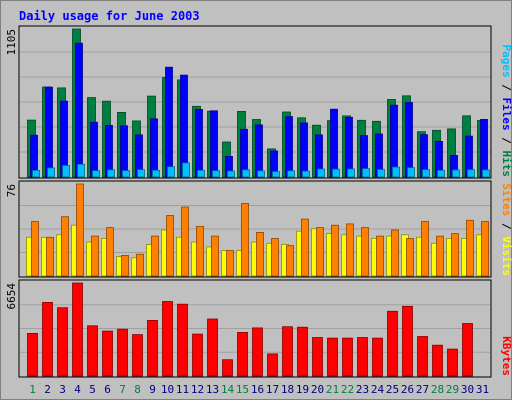 This screenshot has height=400, width=512. I want to click on max-label-hits-files-pages: 1105, so click(11, 42).